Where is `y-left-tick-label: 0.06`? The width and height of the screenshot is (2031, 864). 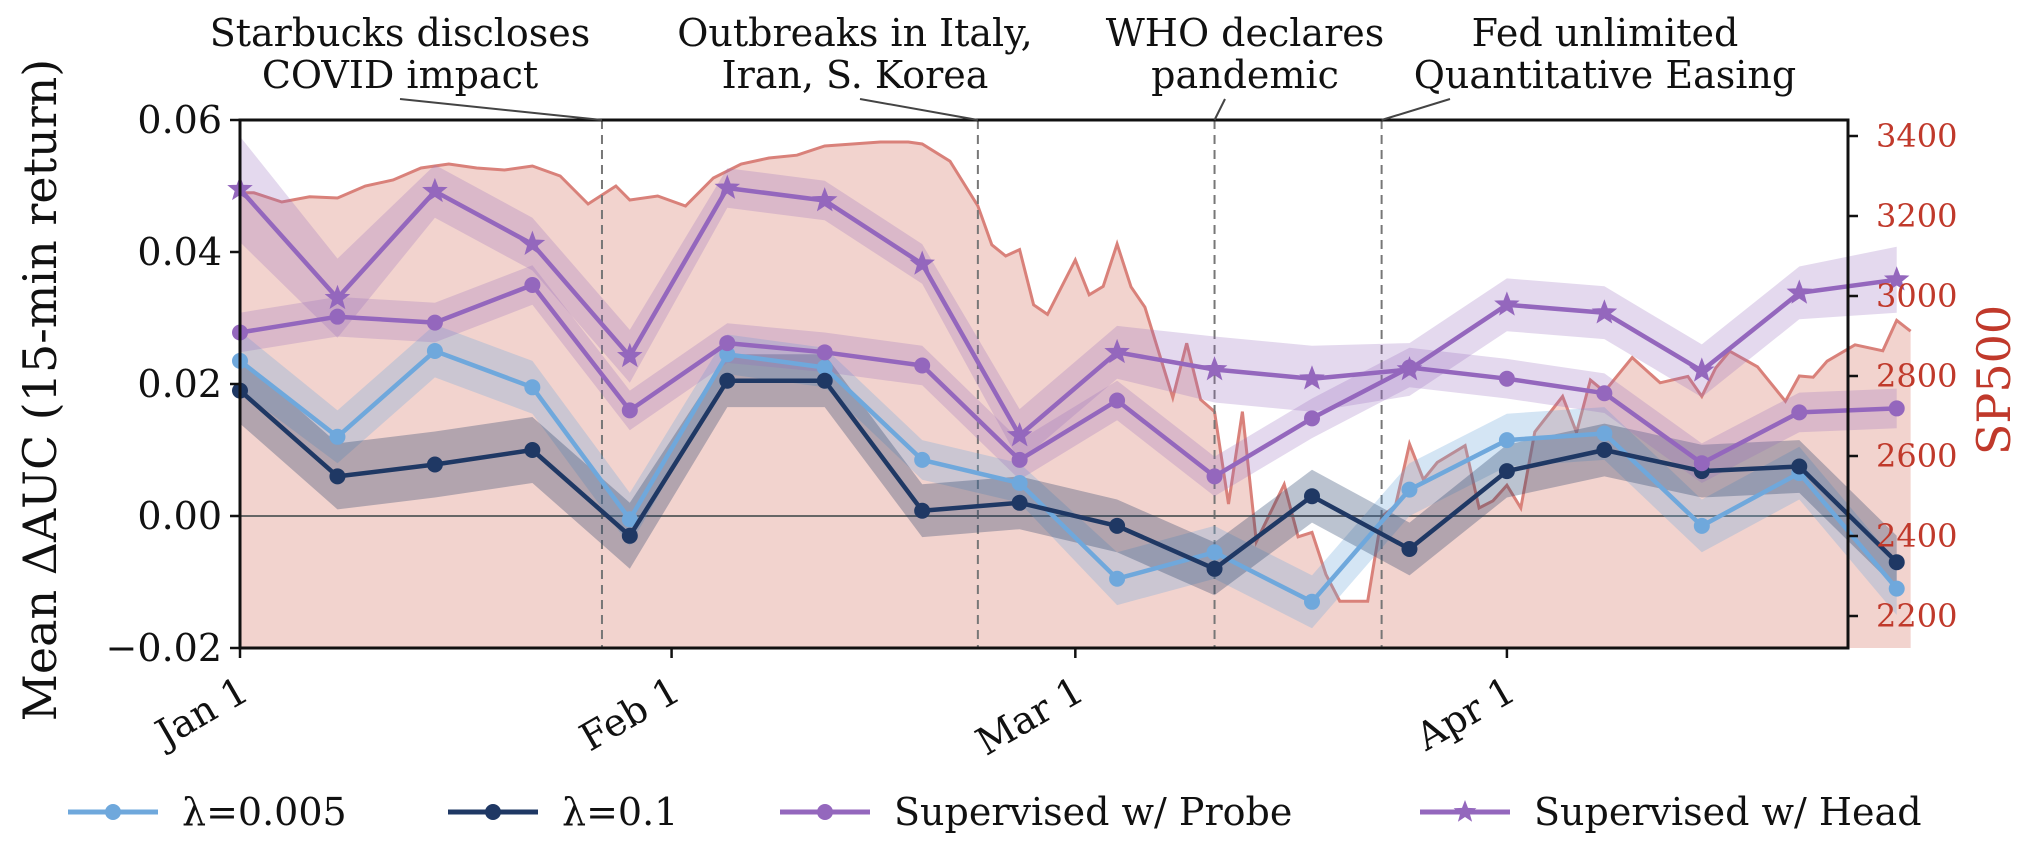 y-left-tick-label: 0.06 is located at coordinates (179, 120).